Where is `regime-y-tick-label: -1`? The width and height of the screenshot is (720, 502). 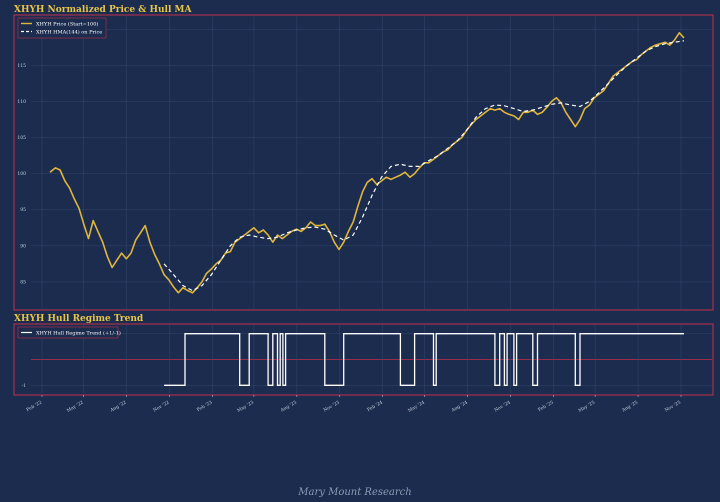 regime-y-tick-label: -1 is located at coordinates (24, 386).